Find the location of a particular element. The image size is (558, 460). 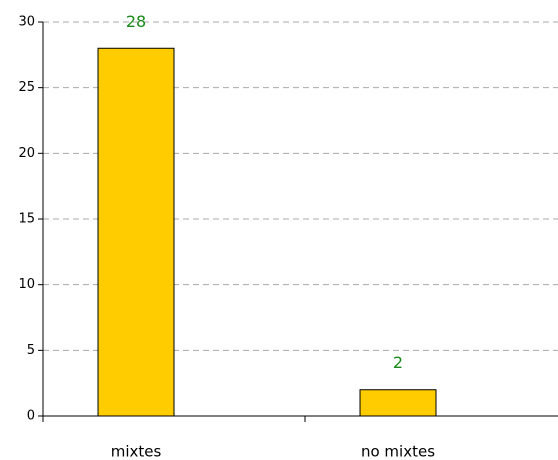

x-tick-label: mixtes is located at coordinates (136, 451).